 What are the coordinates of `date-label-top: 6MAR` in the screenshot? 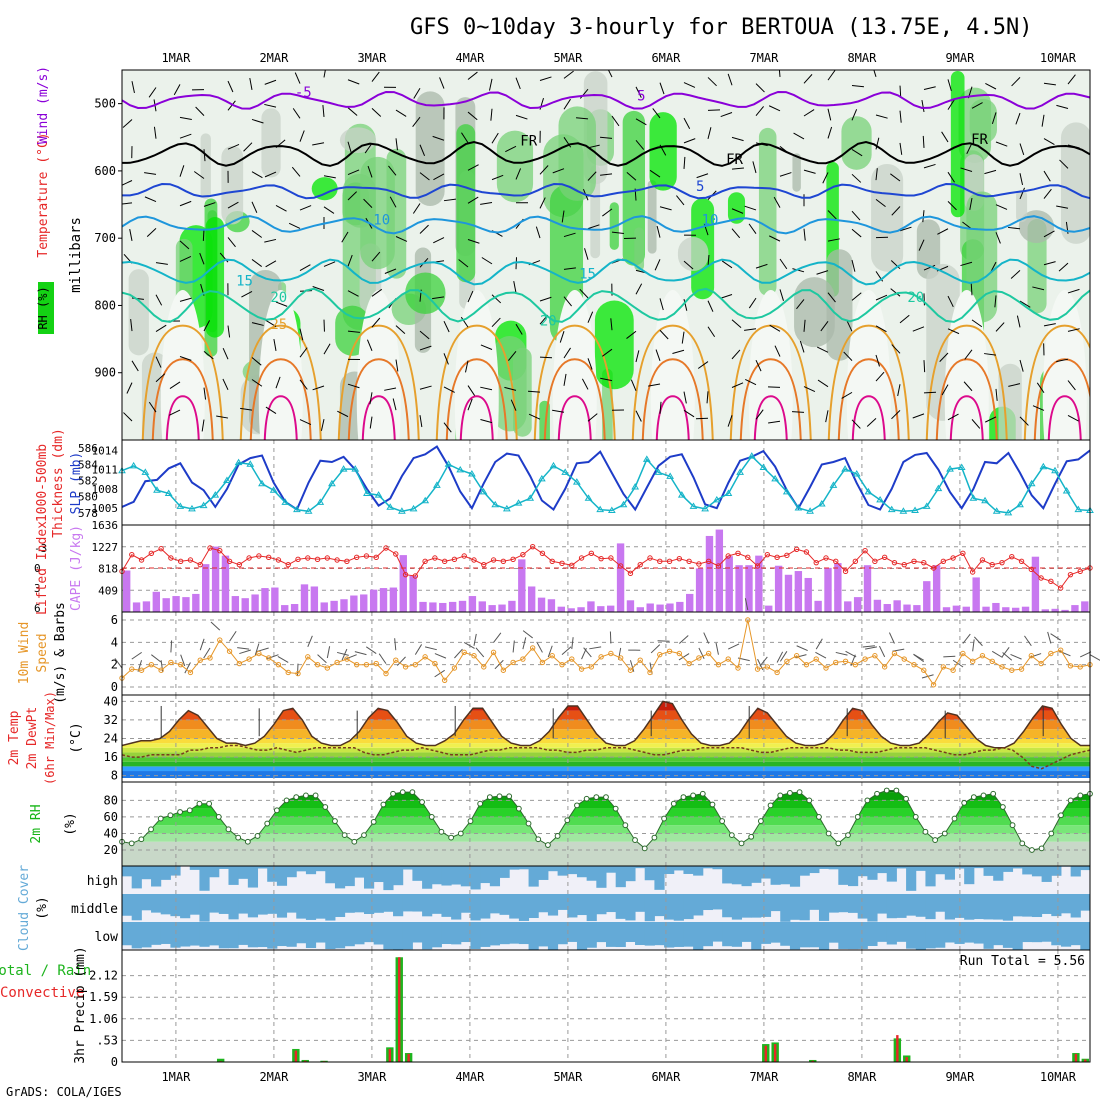 It's located at (666, 58).